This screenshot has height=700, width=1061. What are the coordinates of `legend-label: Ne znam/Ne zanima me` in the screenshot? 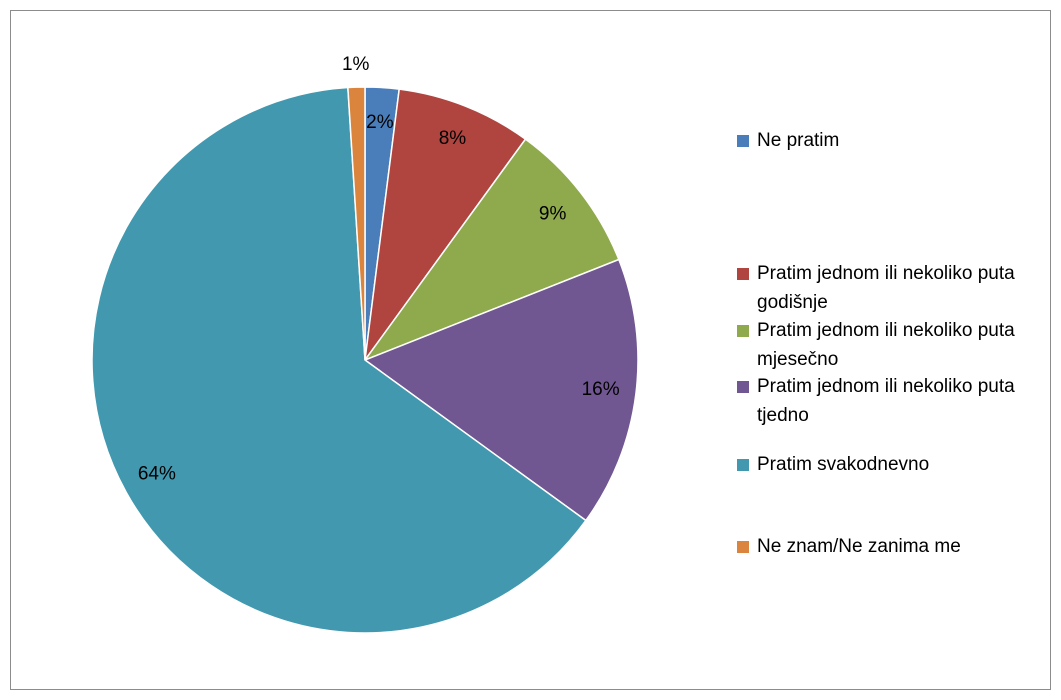 It's located at (859, 546).